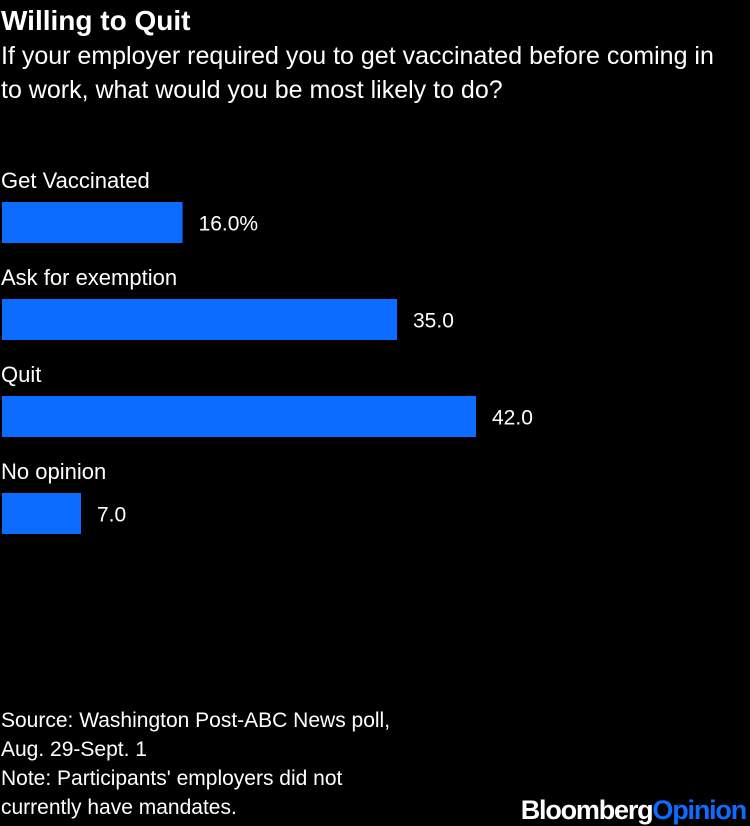 The image size is (750, 826). Describe the element at coordinates (239, 416) in the screenshot. I see `bar-quit` at that location.